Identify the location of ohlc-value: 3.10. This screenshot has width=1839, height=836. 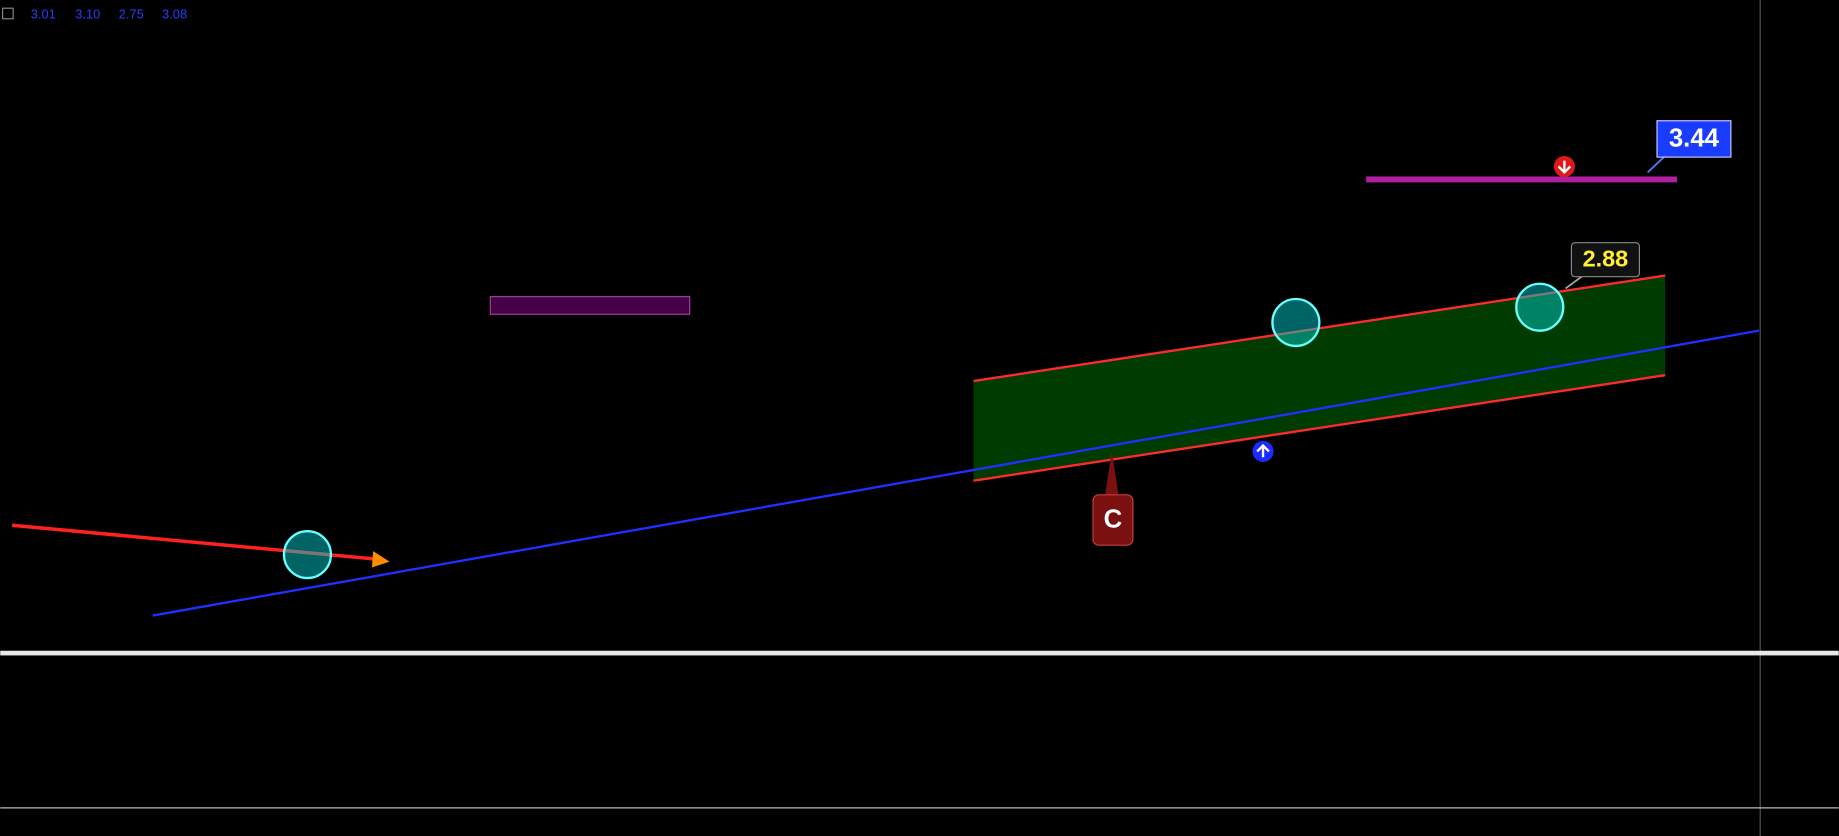
(87, 14).